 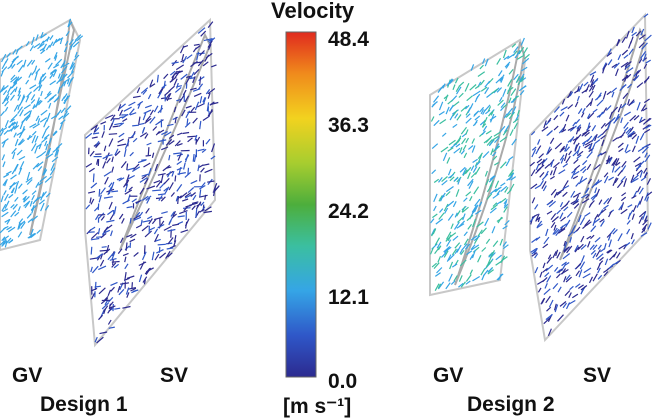 What do you see at coordinates (317, 406) in the screenshot?
I see `colorbar-unit: [m s⁻¹]` at bounding box center [317, 406].